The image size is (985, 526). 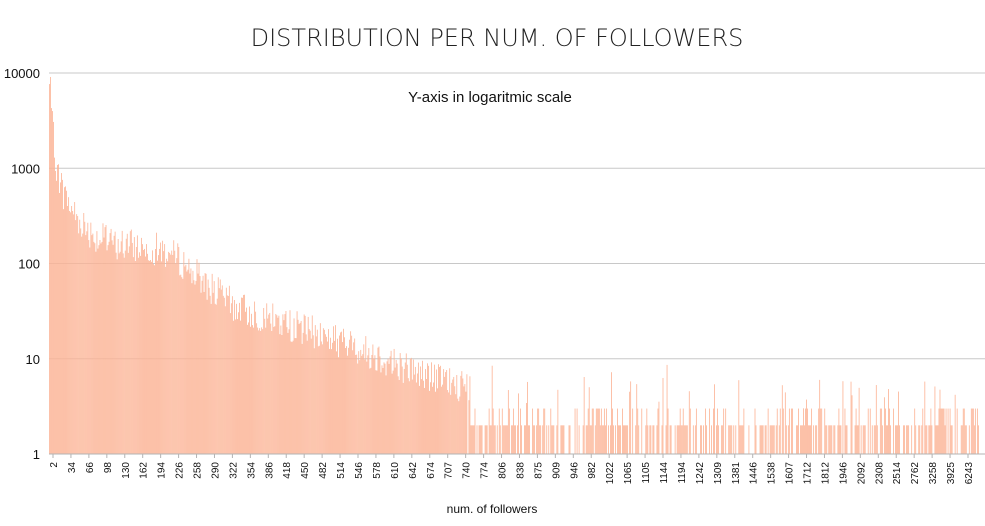 What do you see at coordinates (790, 473) in the screenshot?
I see `x-tick-label: 1607` at bounding box center [790, 473].